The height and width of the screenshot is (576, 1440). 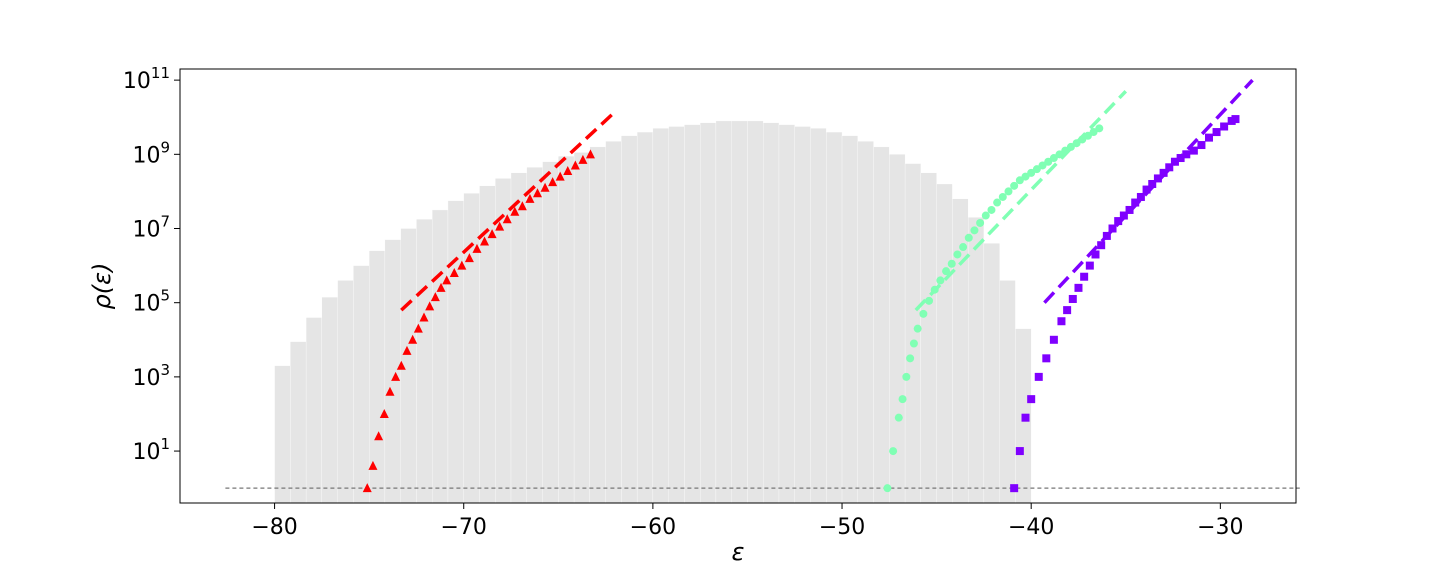 What do you see at coordinates (151, 450) in the screenshot?
I see `y-tick-label: 10¹` at bounding box center [151, 450].